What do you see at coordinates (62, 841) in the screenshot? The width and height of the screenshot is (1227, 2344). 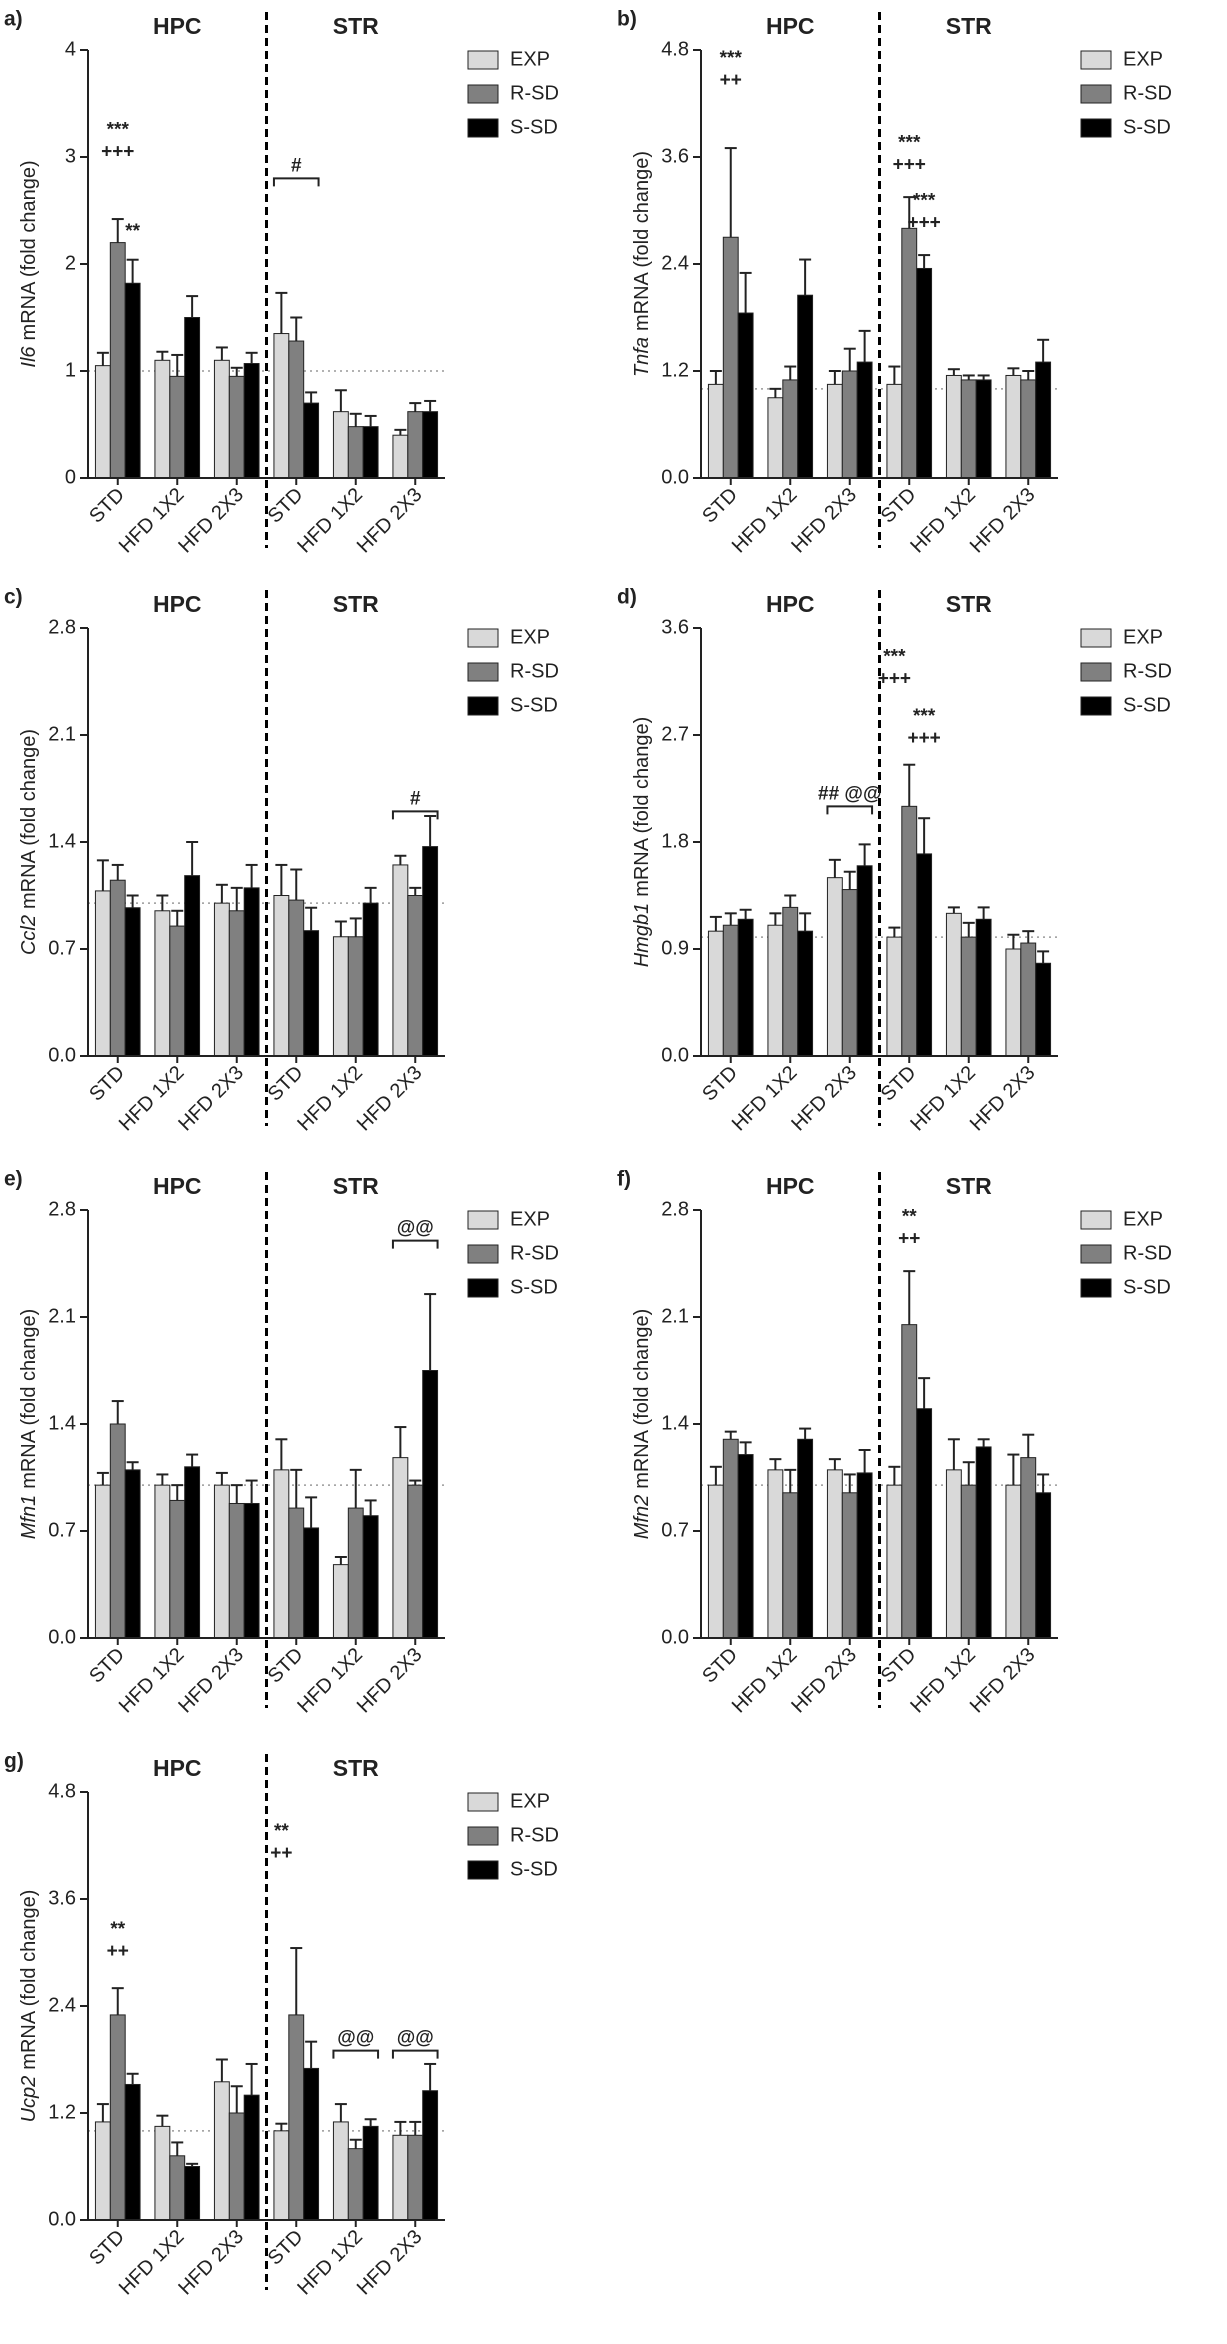 I see `y-tick-label: 1.4` at bounding box center [62, 841].